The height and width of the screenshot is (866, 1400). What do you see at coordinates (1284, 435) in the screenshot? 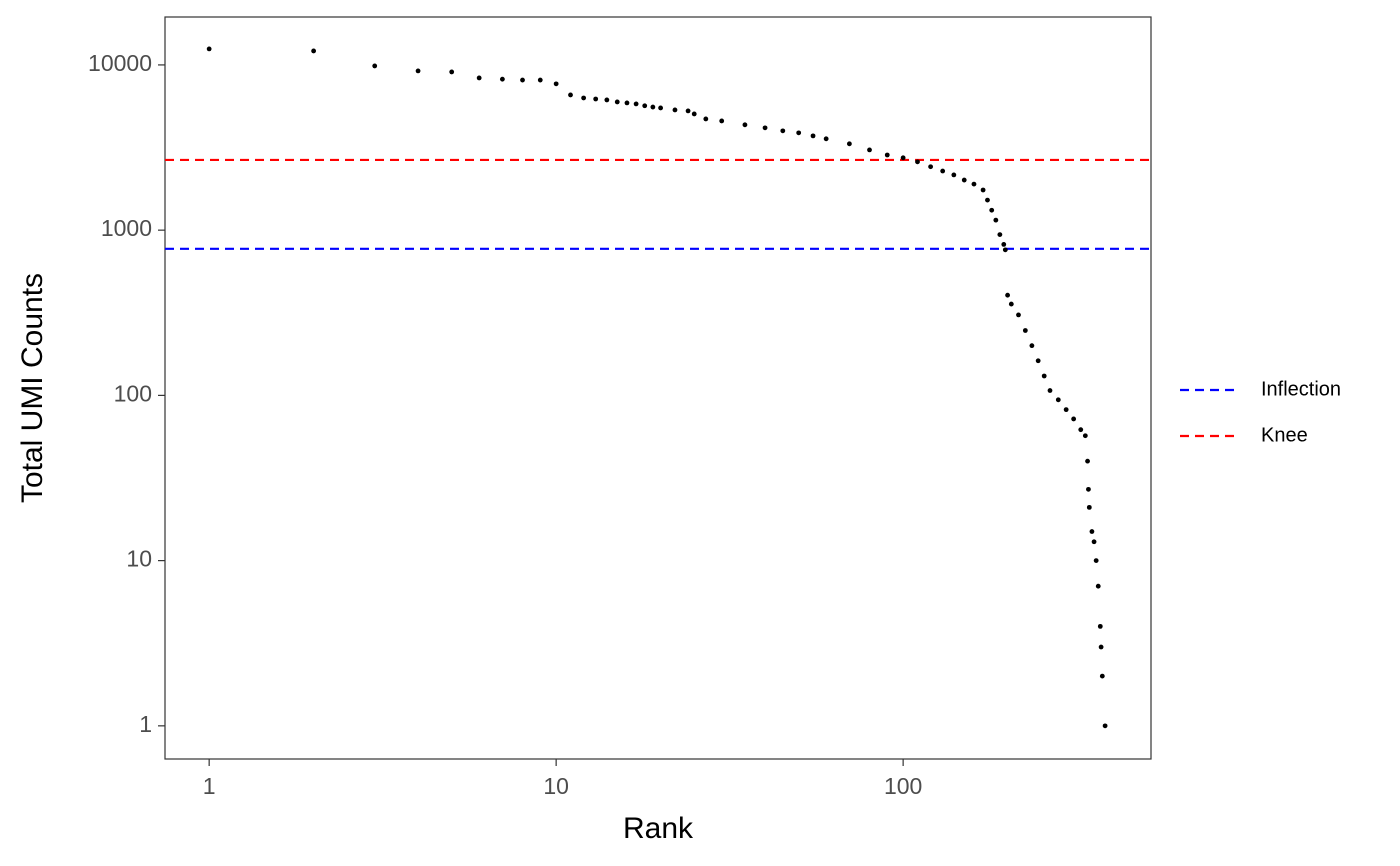
I see `legend-label: Knee` at bounding box center [1284, 435].